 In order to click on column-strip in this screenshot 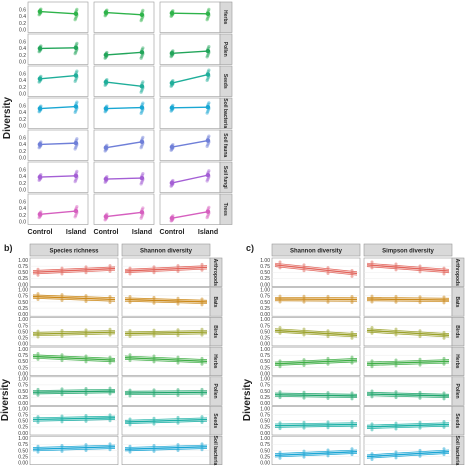, I will do `click(408, 250)`.